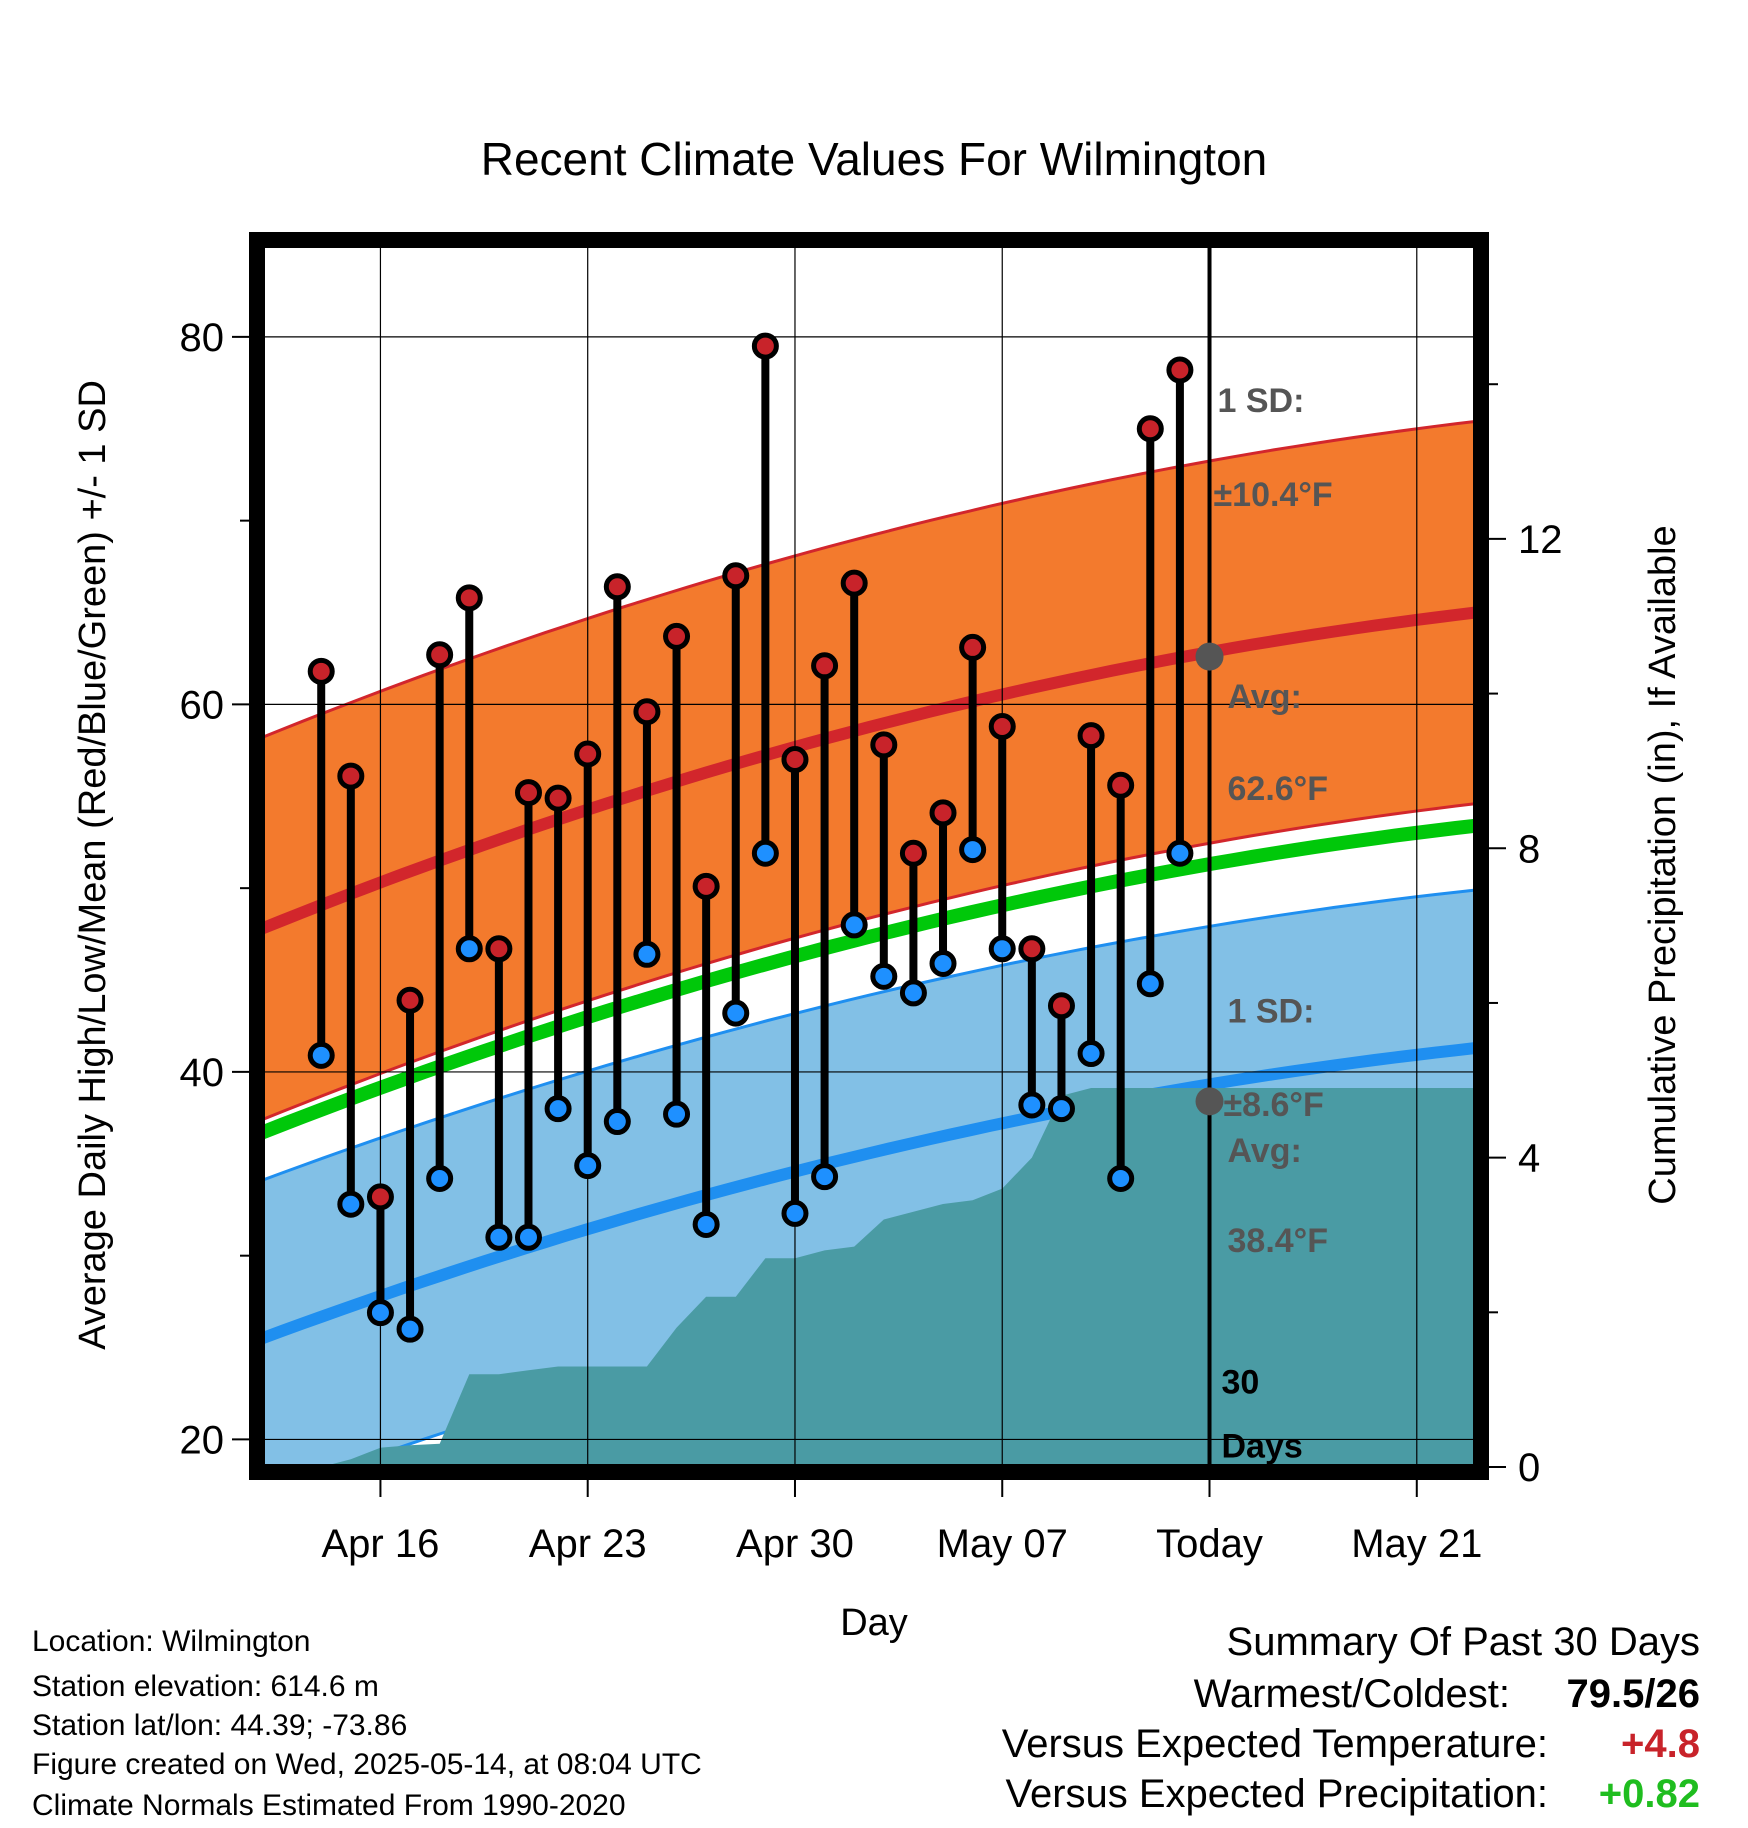 The image size is (1748, 1828). I want to click on high-avg-label: Avg:, so click(1265, 697).